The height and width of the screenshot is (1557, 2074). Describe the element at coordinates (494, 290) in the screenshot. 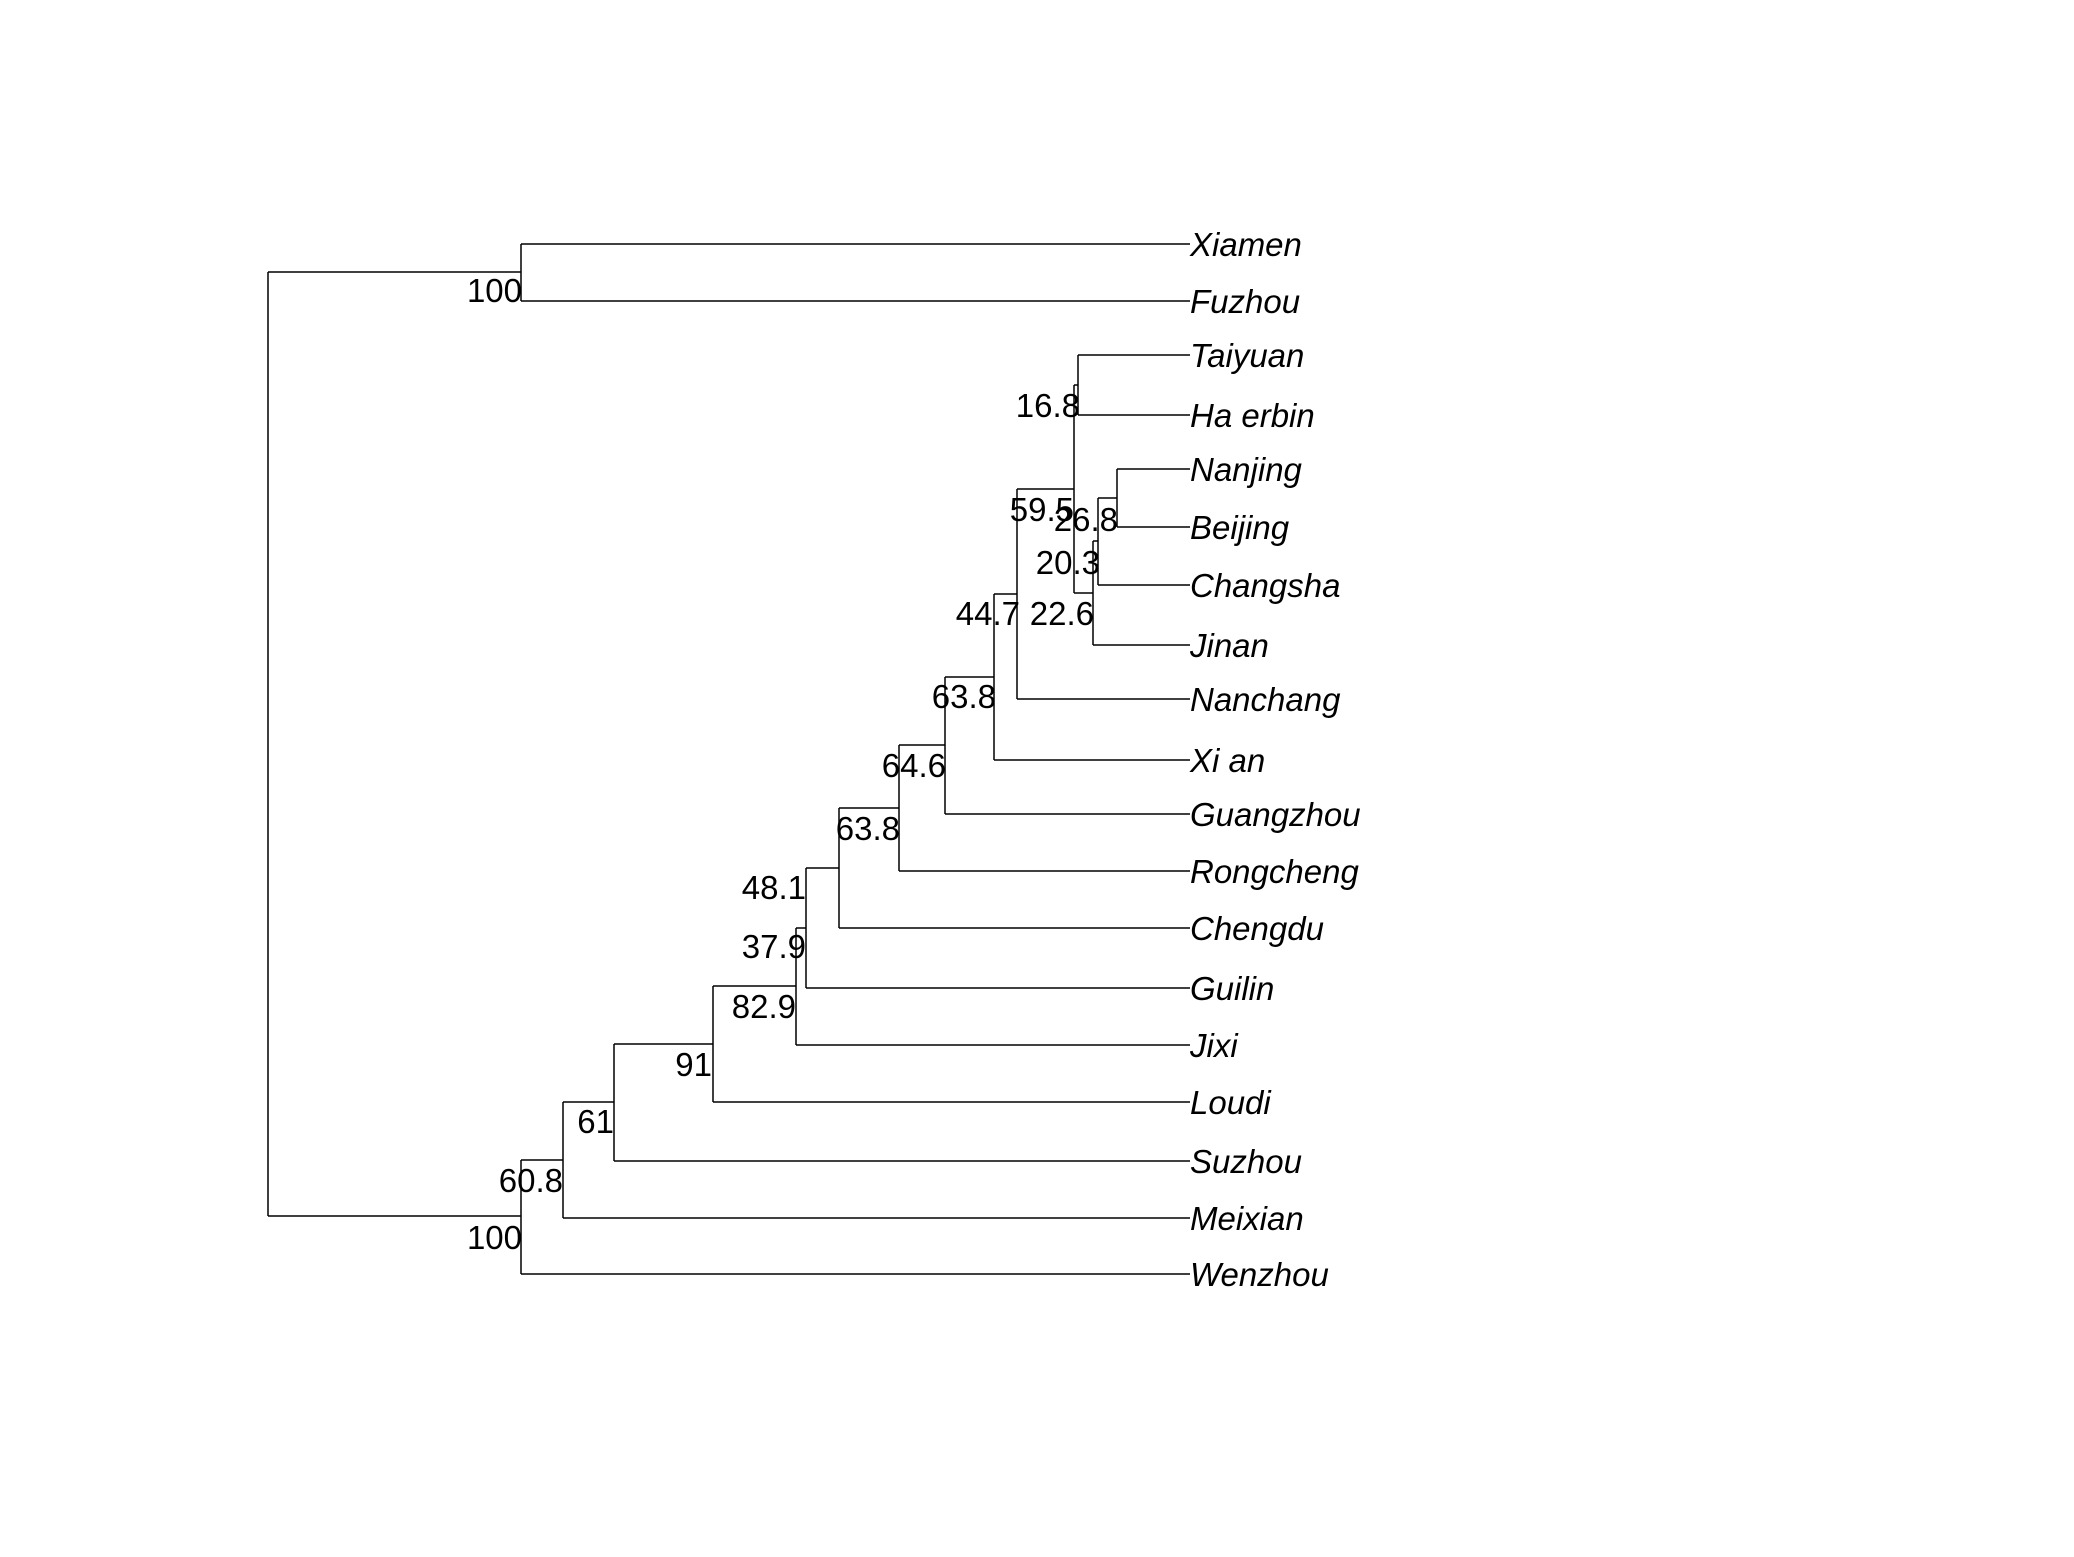

I see `support-label-xiamen-fuzhou: 100` at that location.